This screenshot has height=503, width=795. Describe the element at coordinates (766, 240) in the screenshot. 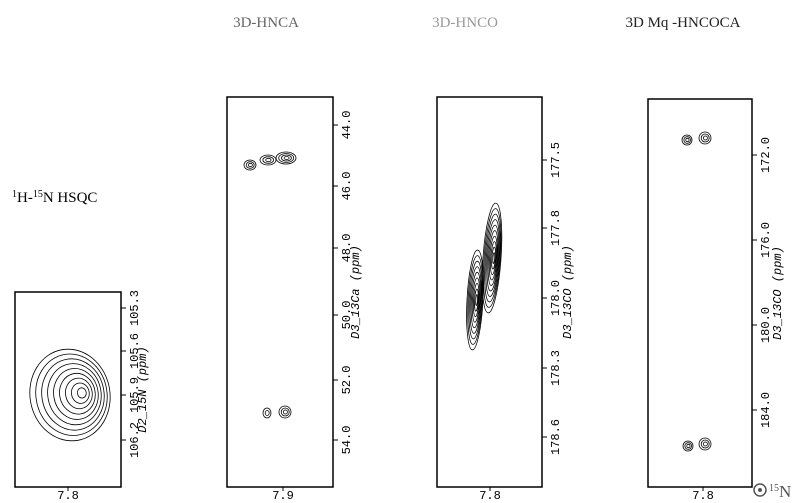

I see `y-tick-label: 176.0` at that location.